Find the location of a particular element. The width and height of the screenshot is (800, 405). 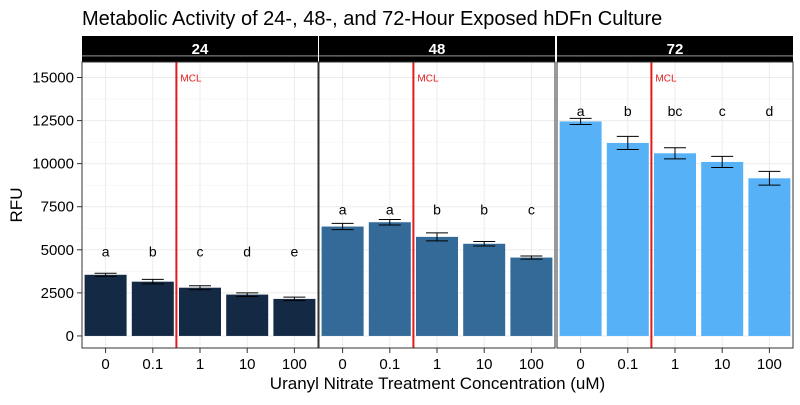

facet-strip-label: 48 is located at coordinates (437, 49).